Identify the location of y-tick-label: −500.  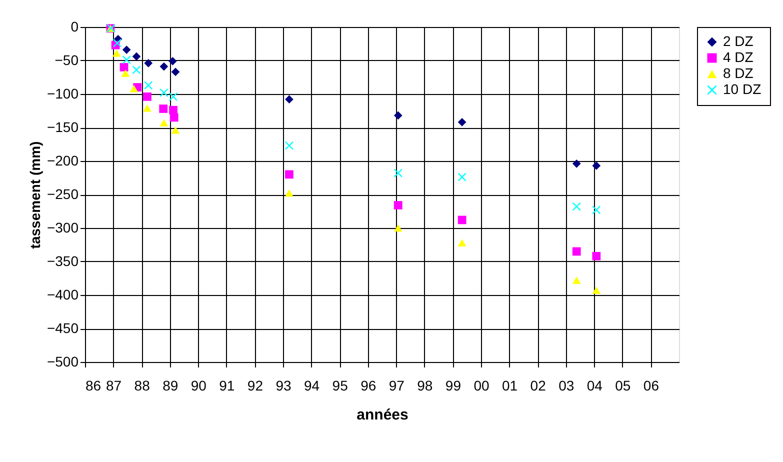
(62, 362).